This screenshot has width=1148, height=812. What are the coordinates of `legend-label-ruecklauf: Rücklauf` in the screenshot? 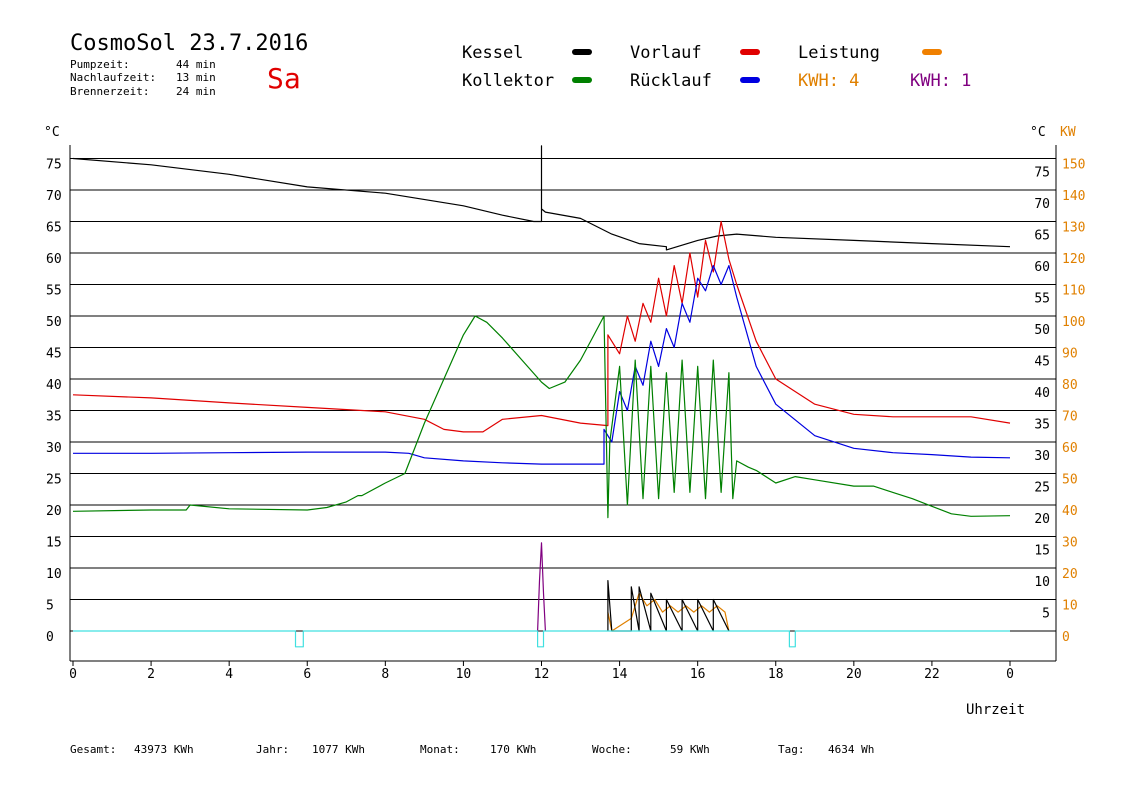 It's located at (671, 81).